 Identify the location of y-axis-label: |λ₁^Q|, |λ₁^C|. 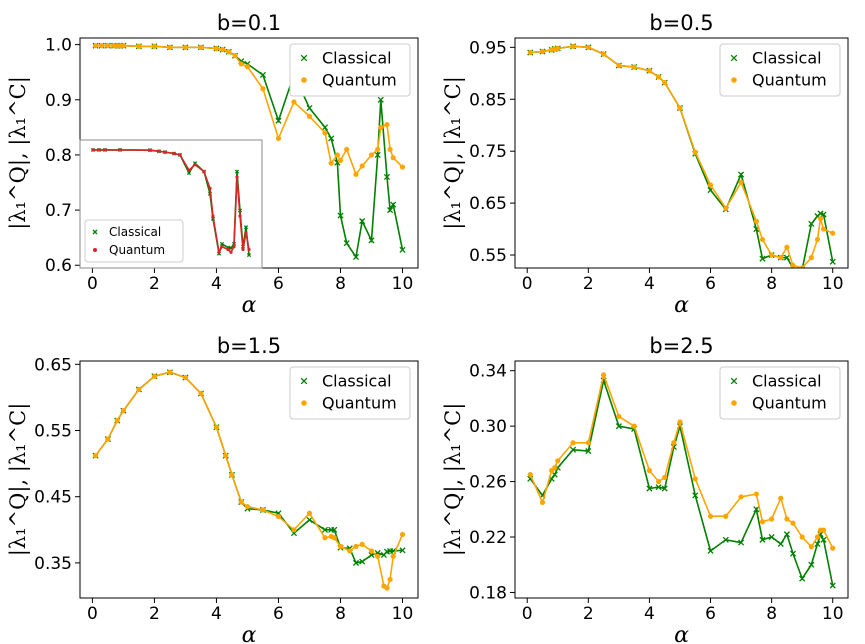
(453, 480).